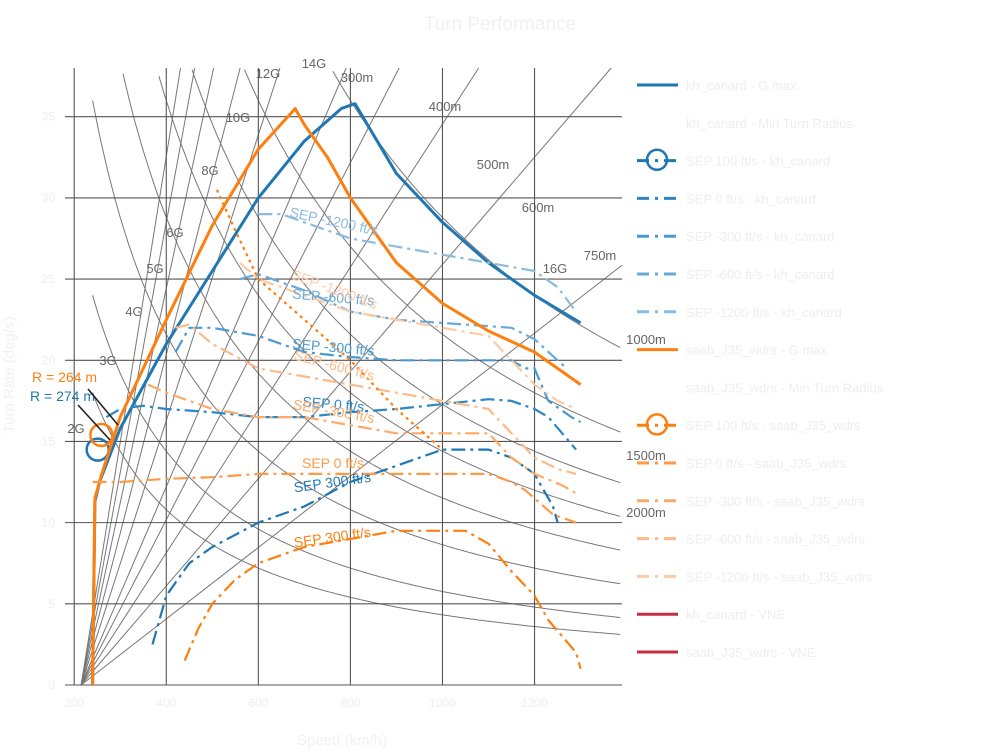  Describe the element at coordinates (741, 85) in the screenshot. I see `legend-label: kh_canard - G max` at that location.